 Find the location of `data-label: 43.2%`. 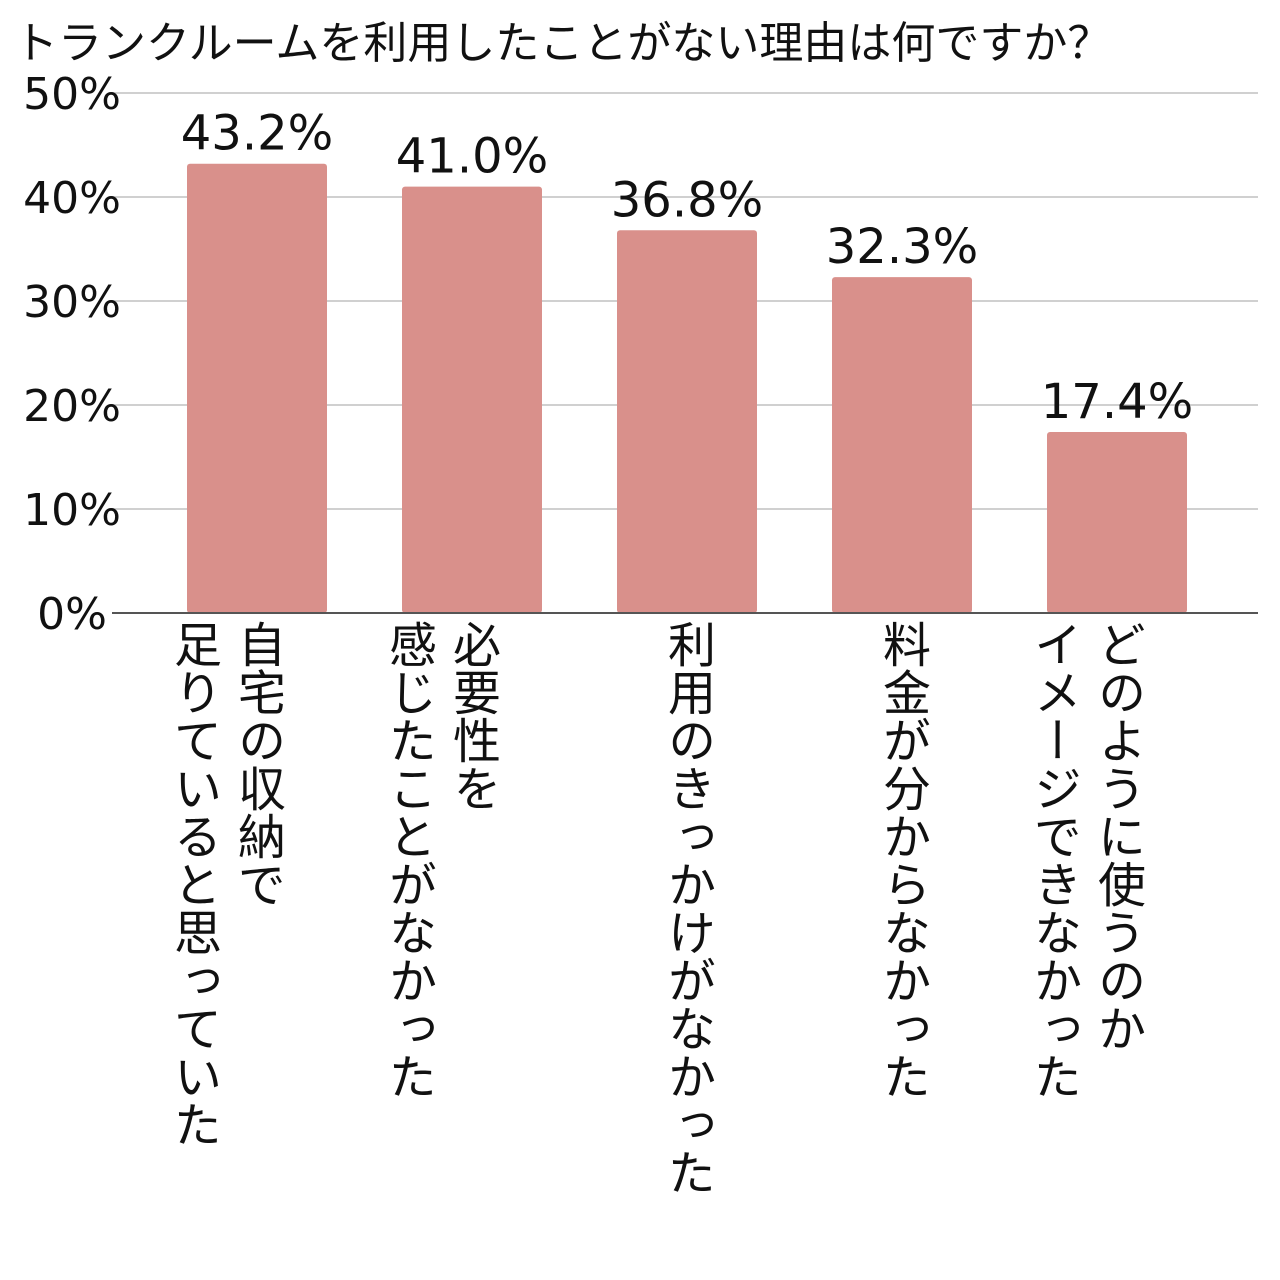

data-label: 43.2% is located at coordinates (257, 134).